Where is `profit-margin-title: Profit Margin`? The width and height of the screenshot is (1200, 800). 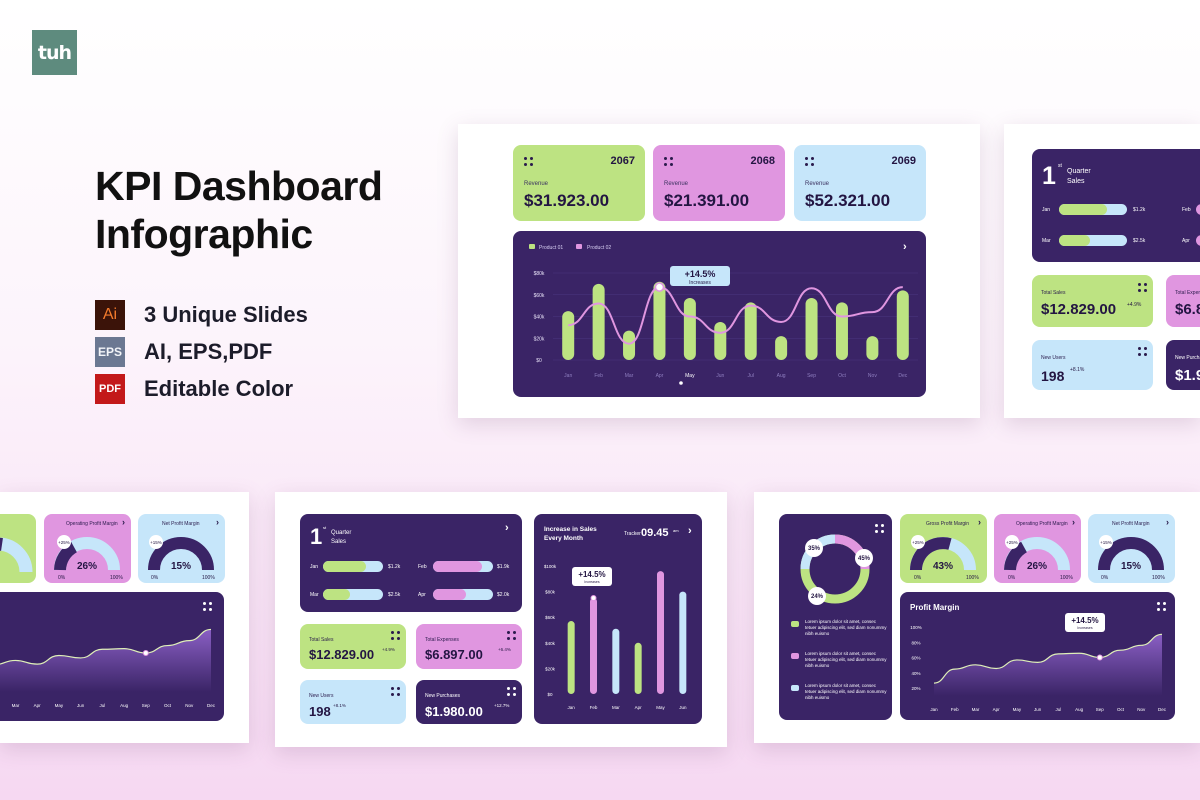
profit-margin-title: Profit Margin is located at coordinates (935, 607).